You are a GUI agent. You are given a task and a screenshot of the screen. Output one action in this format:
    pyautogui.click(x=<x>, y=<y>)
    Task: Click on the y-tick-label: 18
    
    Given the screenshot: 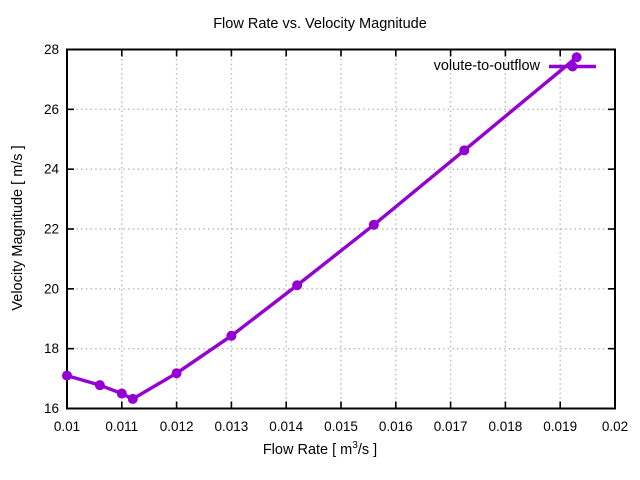 What is the action you would take?
    pyautogui.click(x=51, y=348)
    